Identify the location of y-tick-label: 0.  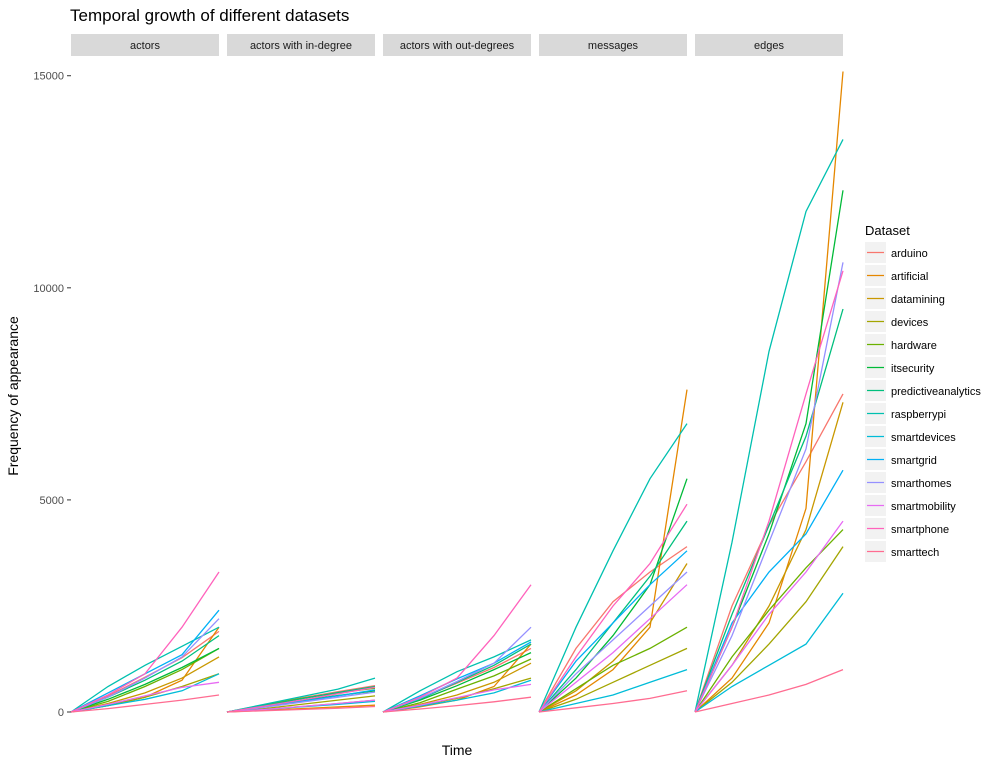
(61, 713).